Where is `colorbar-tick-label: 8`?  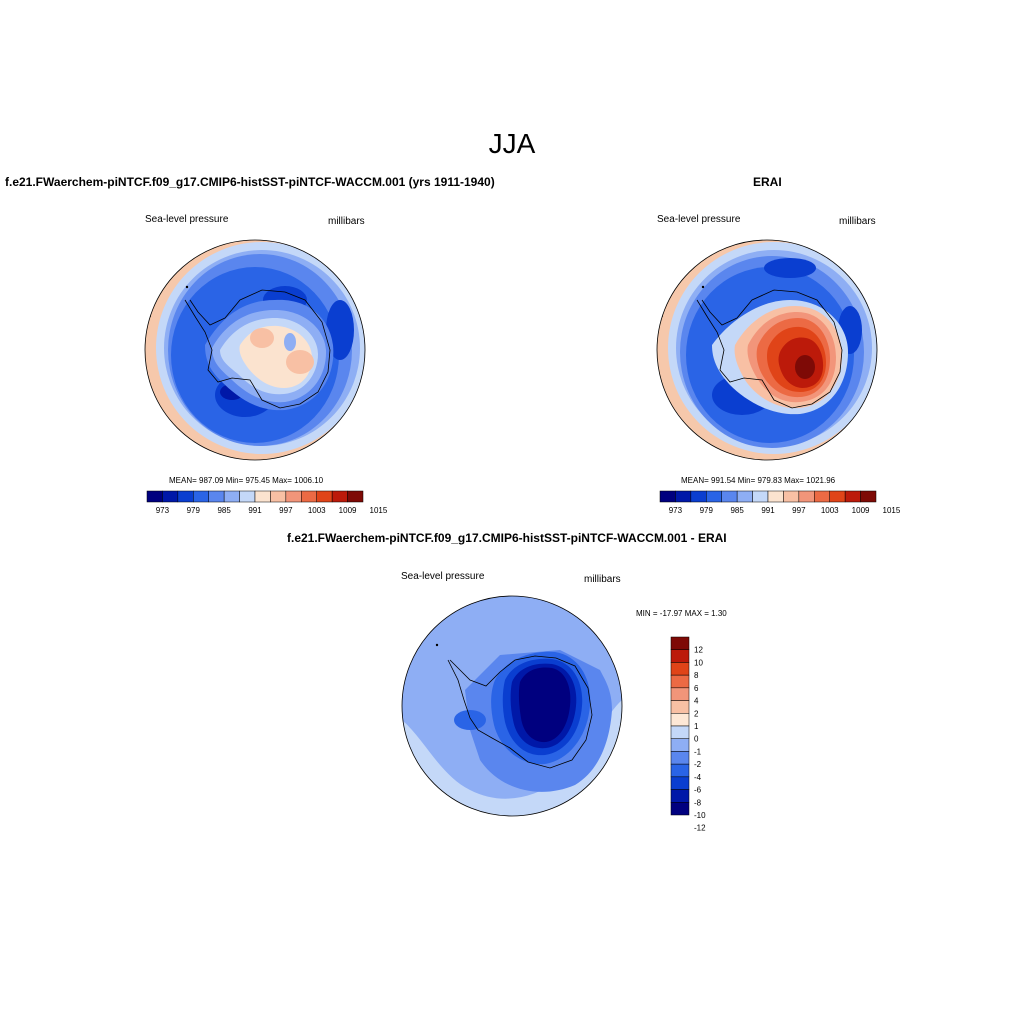 colorbar-tick-label: 8 is located at coordinates (696, 675).